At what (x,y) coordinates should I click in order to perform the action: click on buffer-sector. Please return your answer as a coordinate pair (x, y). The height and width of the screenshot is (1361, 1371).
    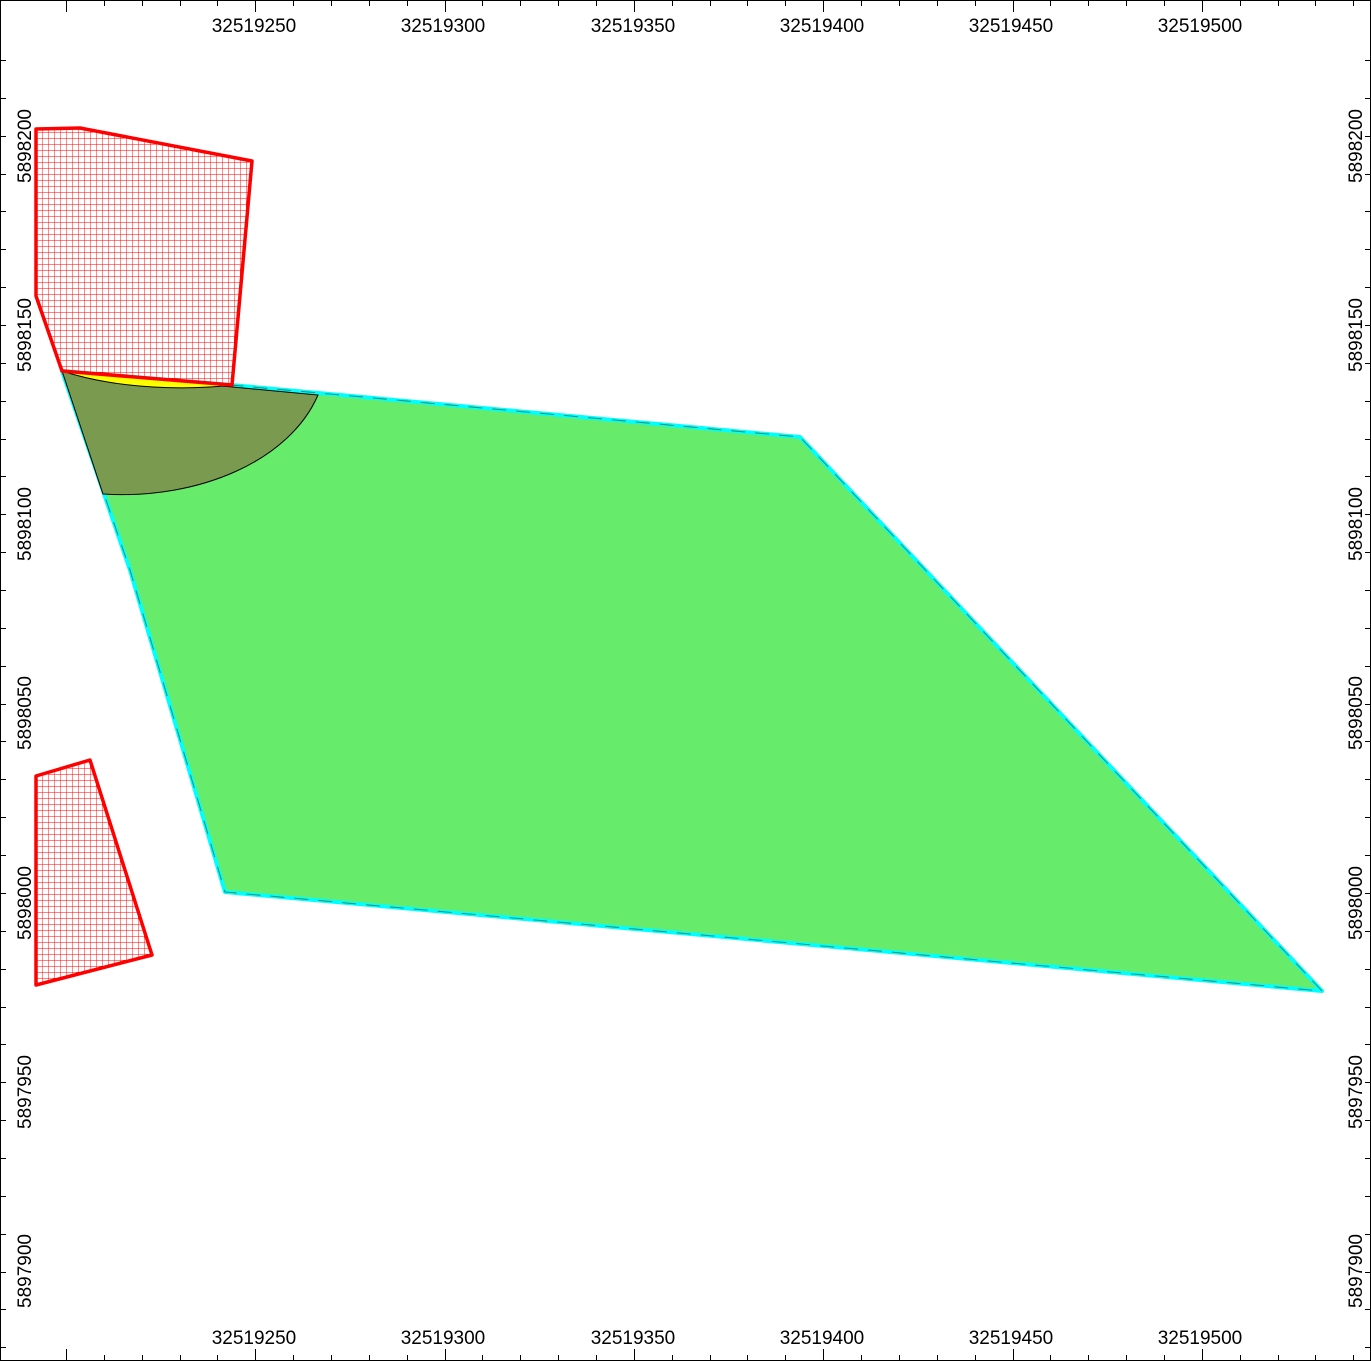
    Looking at the image, I should click on (190, 433).